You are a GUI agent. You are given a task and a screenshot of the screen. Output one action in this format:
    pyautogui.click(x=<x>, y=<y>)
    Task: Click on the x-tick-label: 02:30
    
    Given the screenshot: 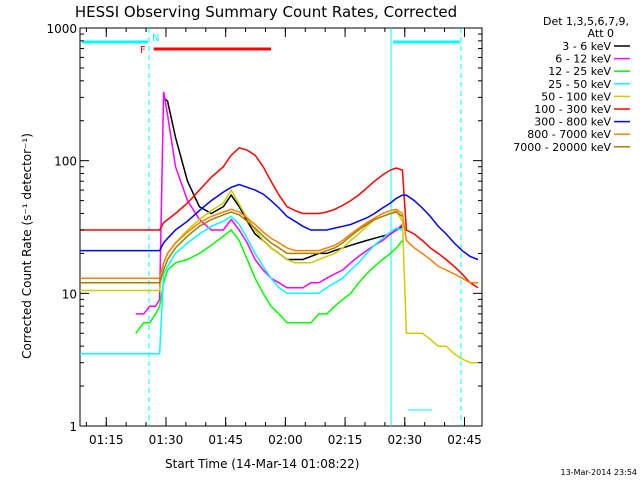 What is the action you would take?
    pyautogui.click(x=404, y=440)
    